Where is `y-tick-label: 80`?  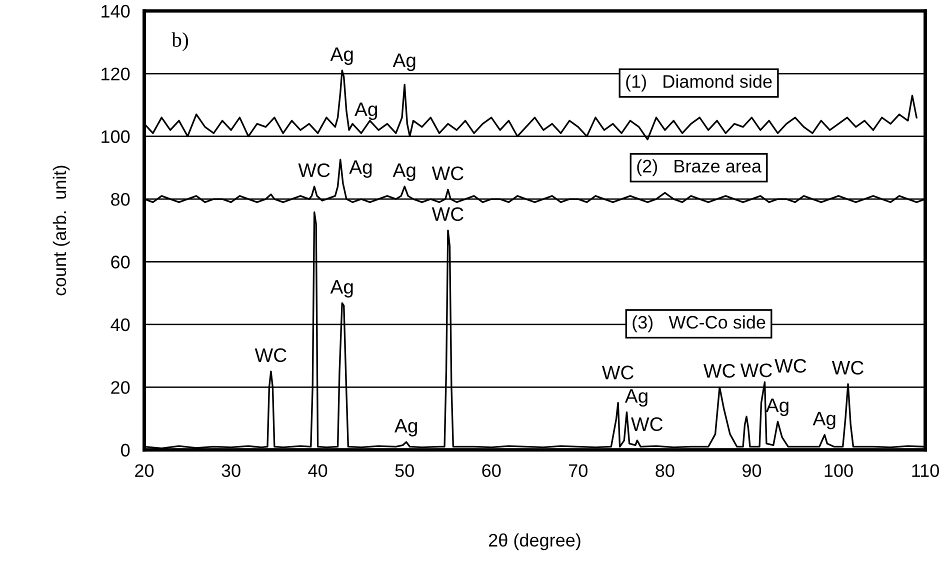
y-tick-label: 80 is located at coordinates (120, 199).